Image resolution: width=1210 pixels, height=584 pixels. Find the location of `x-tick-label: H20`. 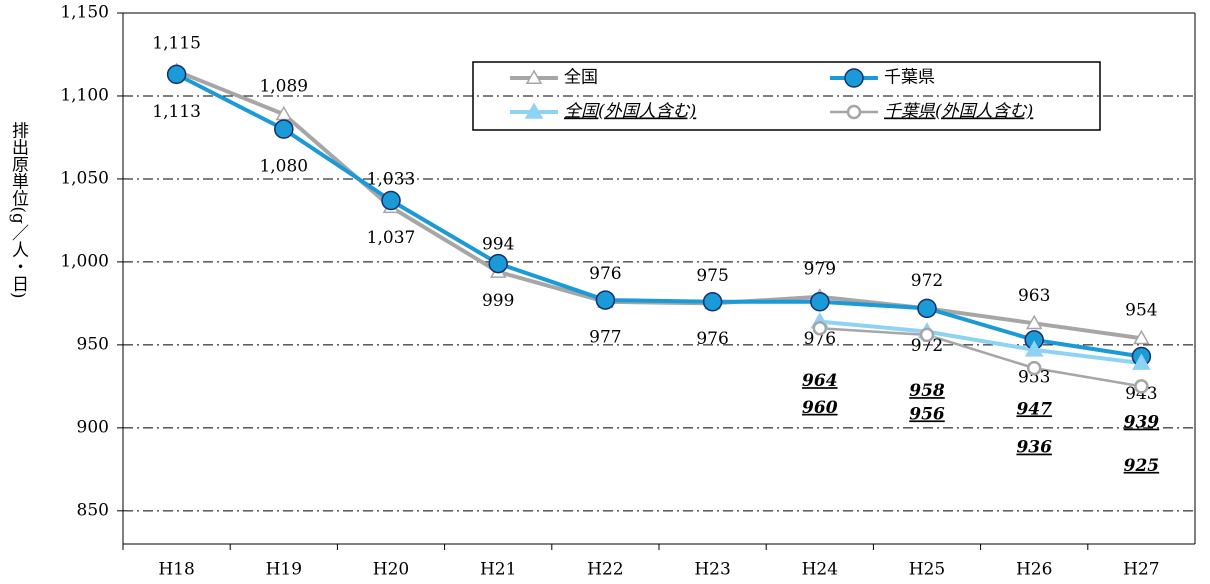

x-tick-label: H20 is located at coordinates (391, 570).